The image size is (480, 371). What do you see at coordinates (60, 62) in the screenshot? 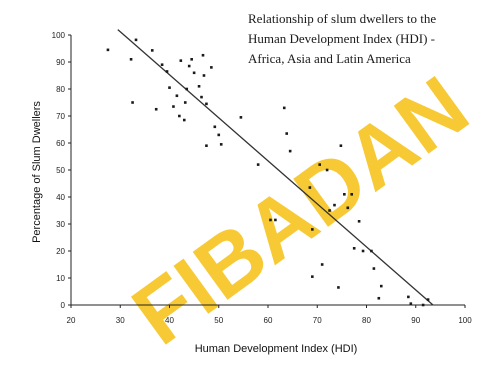
I see `y-tick-label: 90` at bounding box center [60, 62].